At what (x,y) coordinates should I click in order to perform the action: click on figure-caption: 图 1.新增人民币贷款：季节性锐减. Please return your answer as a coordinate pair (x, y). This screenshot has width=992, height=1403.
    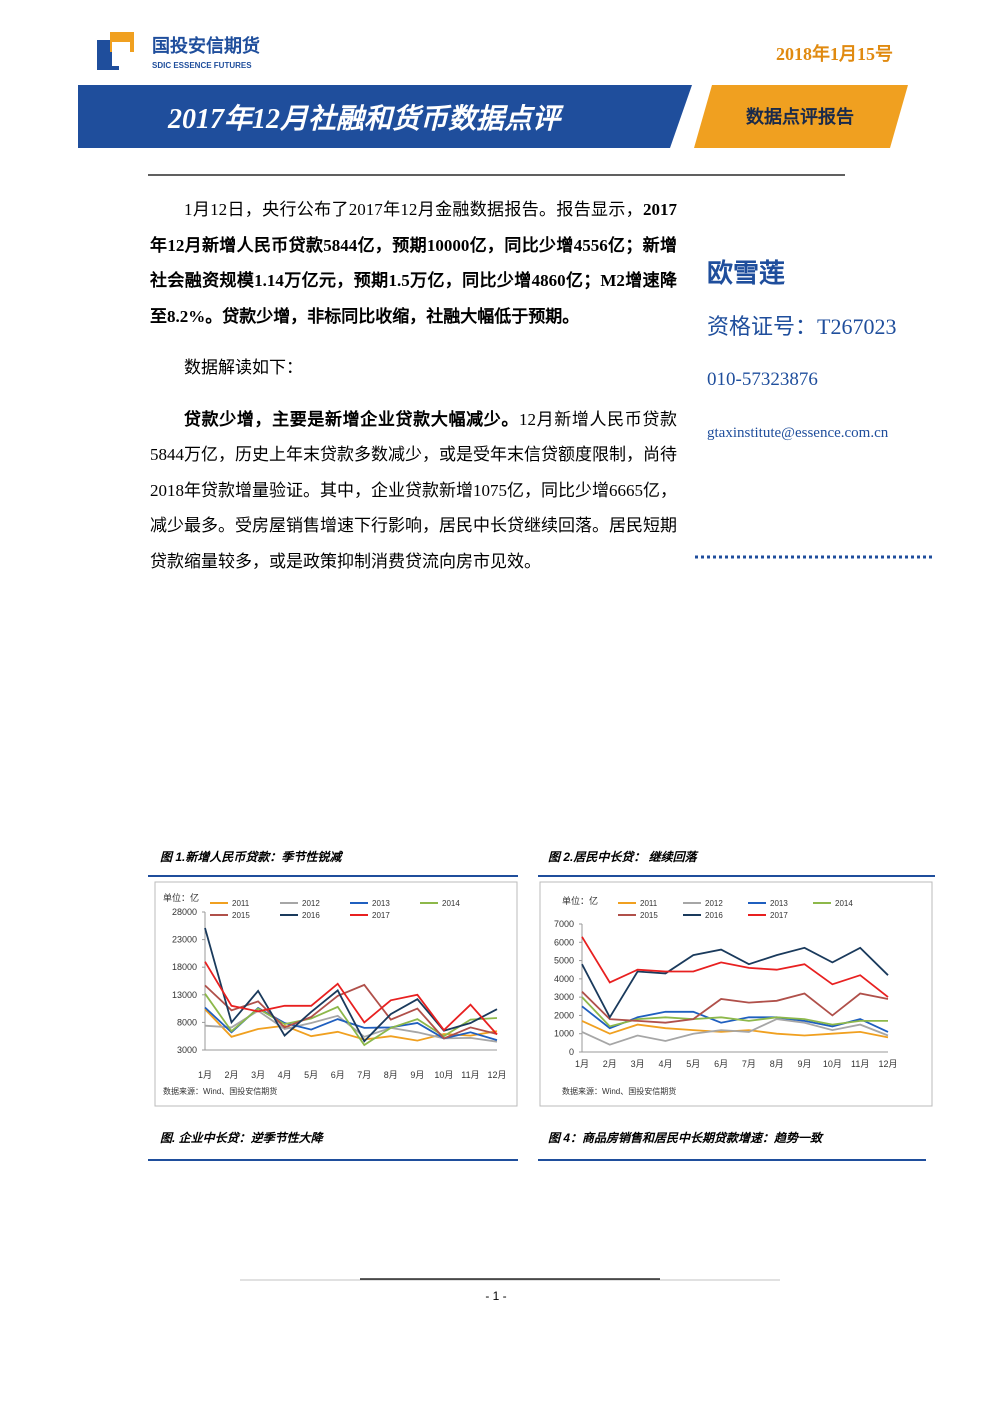
    Looking at the image, I should click on (251, 857).